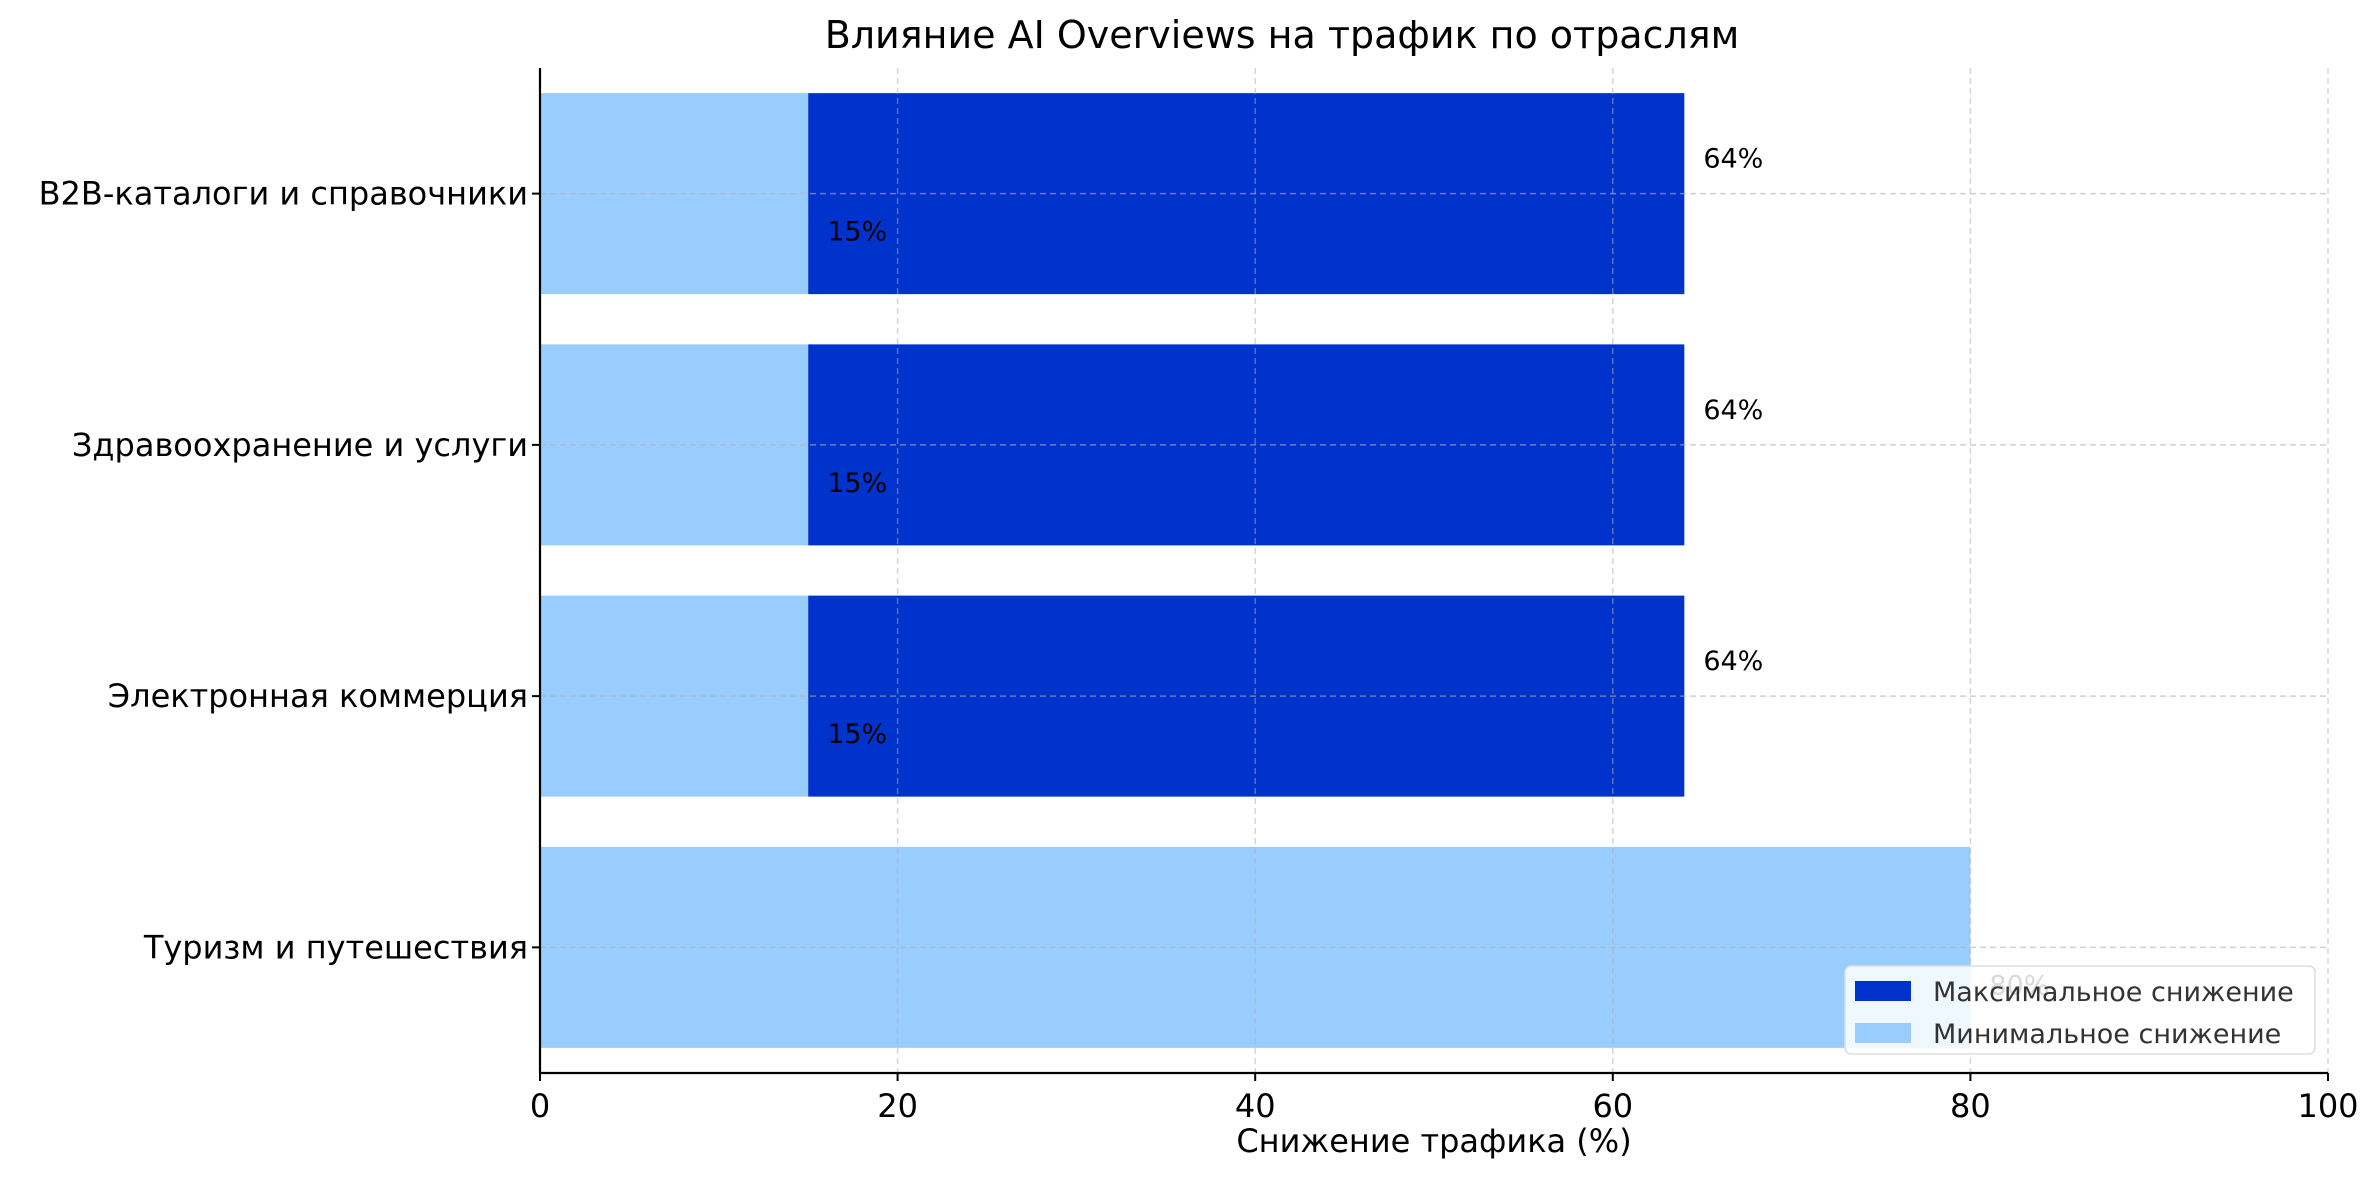 Image resolution: width=2379 pixels, height=1180 pixels. What do you see at coordinates (897, 1106) in the screenshot?
I see `x-tick-label: 20` at bounding box center [897, 1106].